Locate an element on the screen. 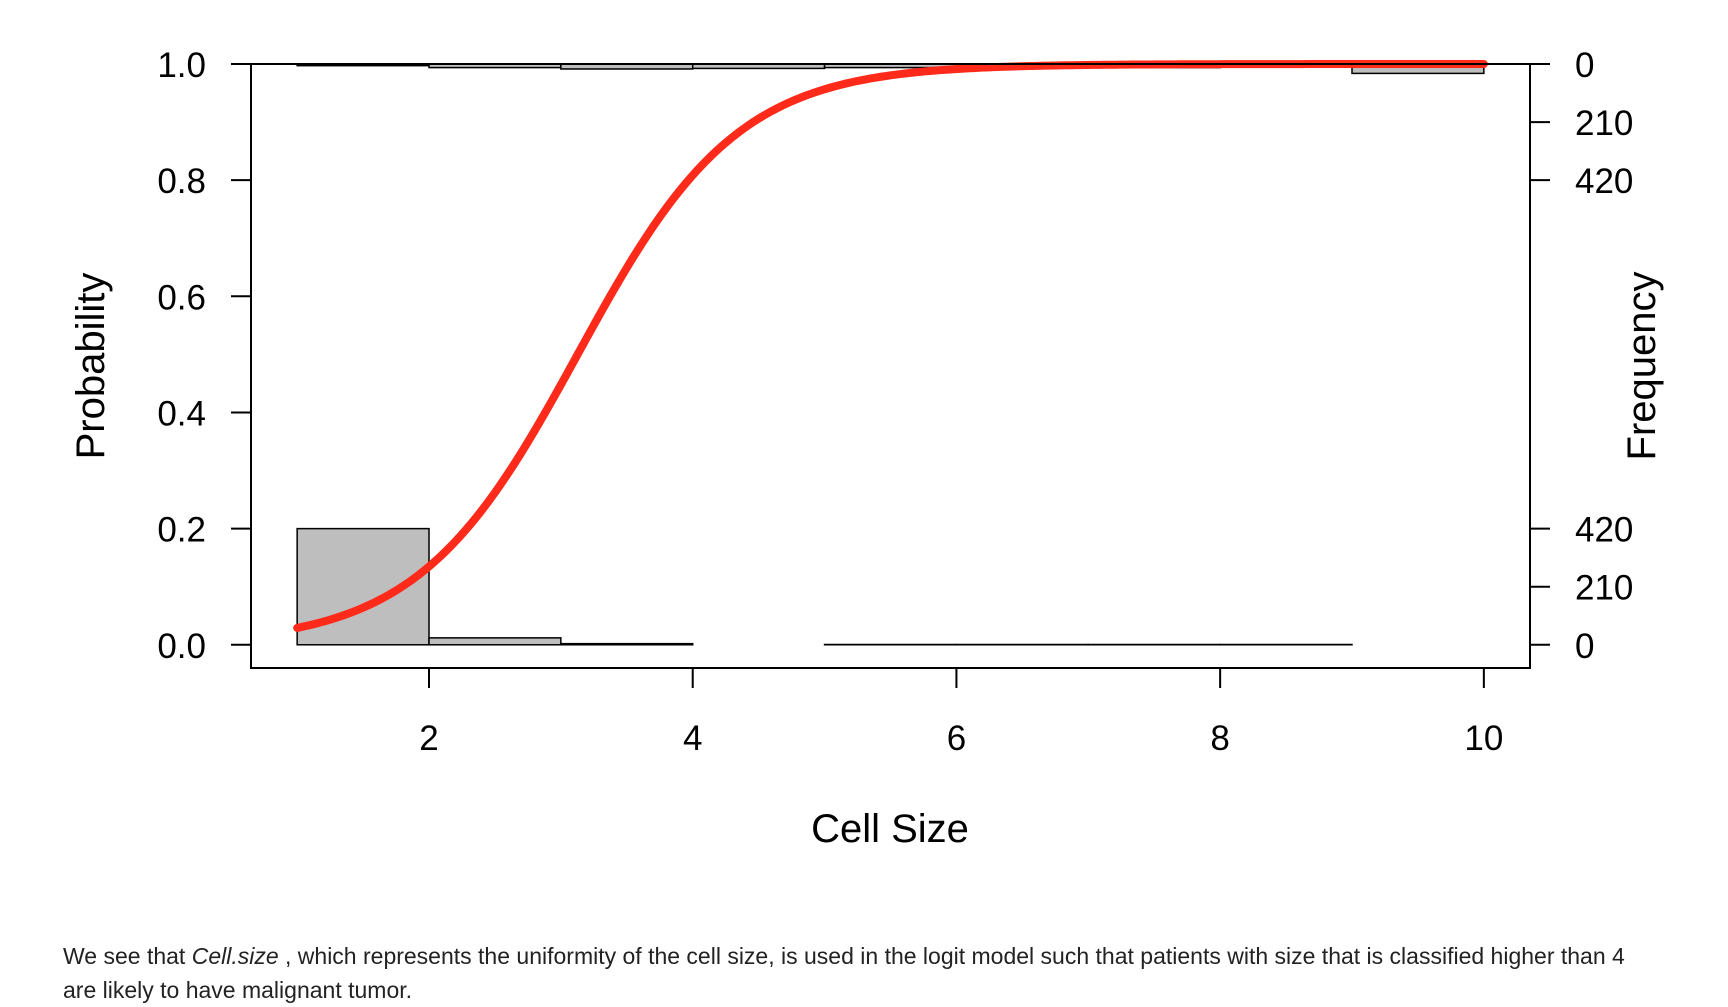 The image size is (1728, 1007). right-top-tick-label-2: 420 is located at coordinates (1604, 181).